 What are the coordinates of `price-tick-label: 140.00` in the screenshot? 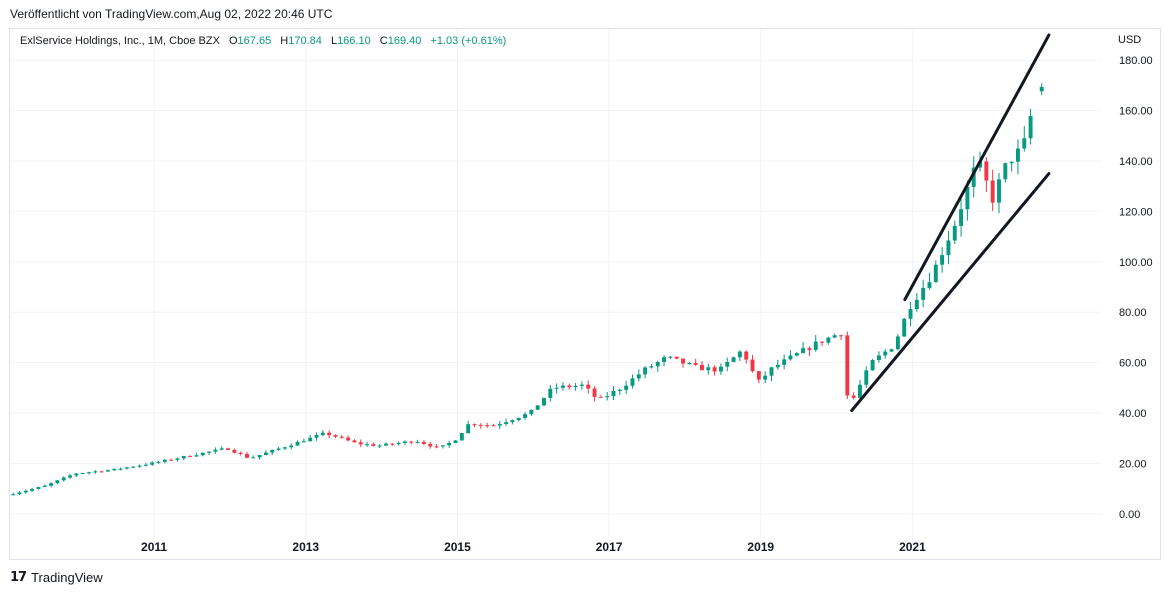 It's located at (1136, 162).